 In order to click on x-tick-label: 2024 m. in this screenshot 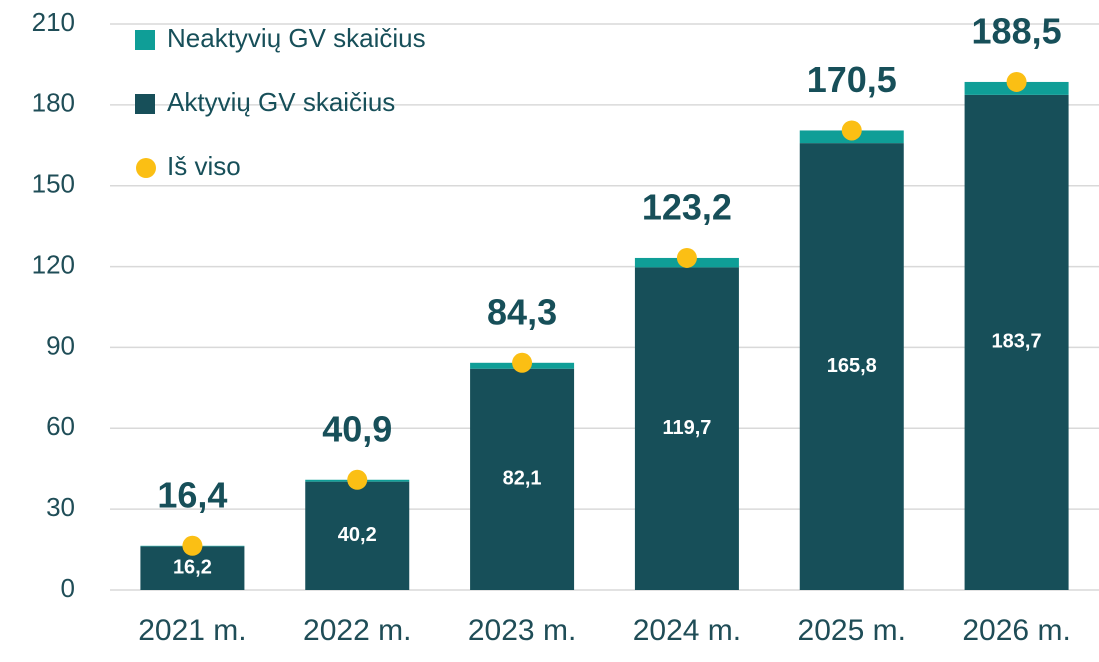, I will do `click(687, 630)`.